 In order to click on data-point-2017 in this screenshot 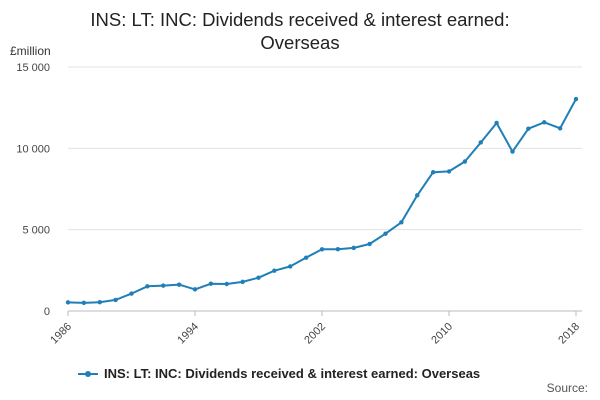, I will do `click(560, 128)`.